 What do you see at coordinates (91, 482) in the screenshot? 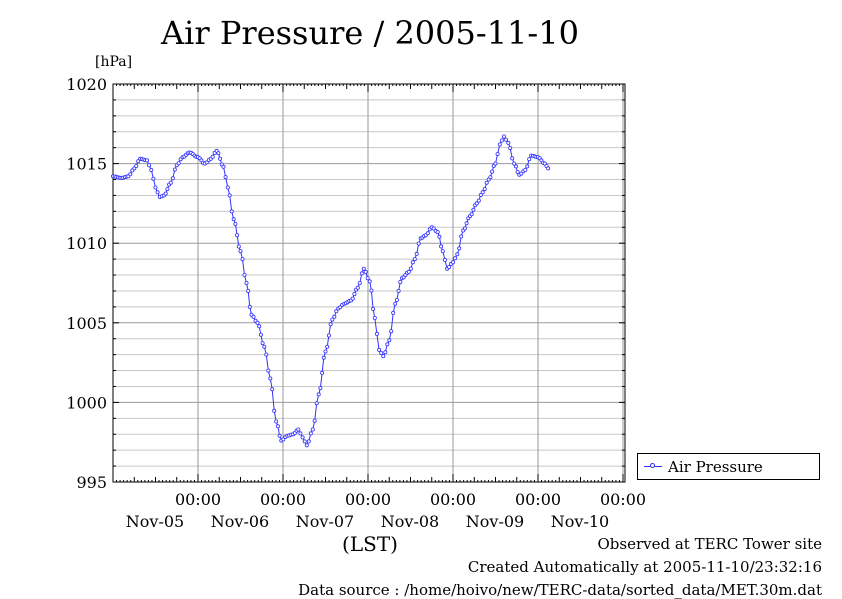
I see `y-tick-label: 995` at bounding box center [91, 482].